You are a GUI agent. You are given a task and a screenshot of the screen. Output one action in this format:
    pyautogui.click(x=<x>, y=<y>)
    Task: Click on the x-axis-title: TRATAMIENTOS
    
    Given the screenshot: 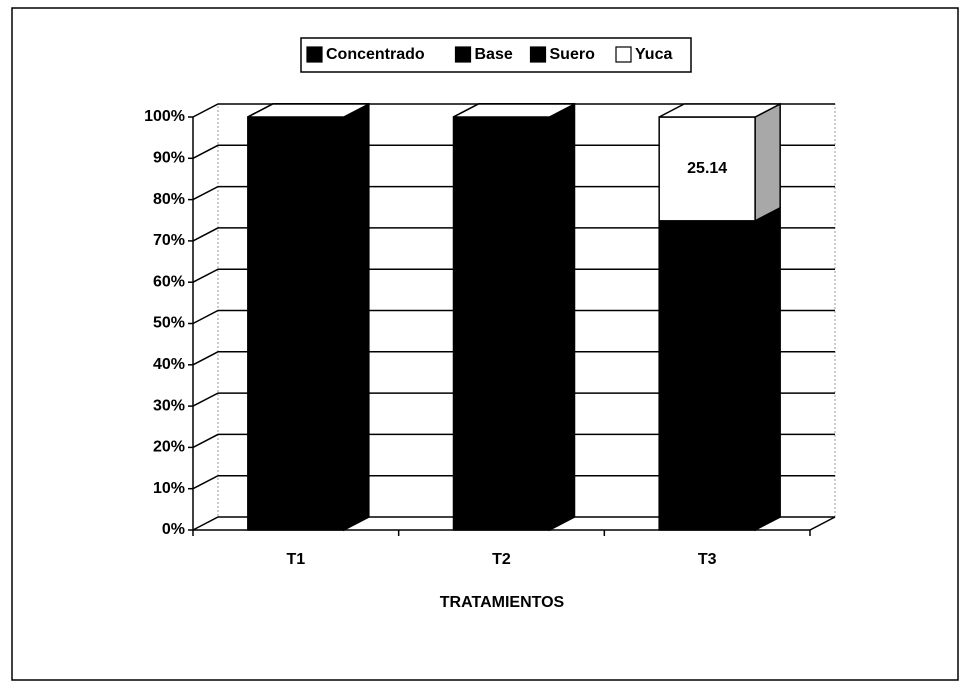 What is the action you would take?
    pyautogui.click(x=502, y=602)
    